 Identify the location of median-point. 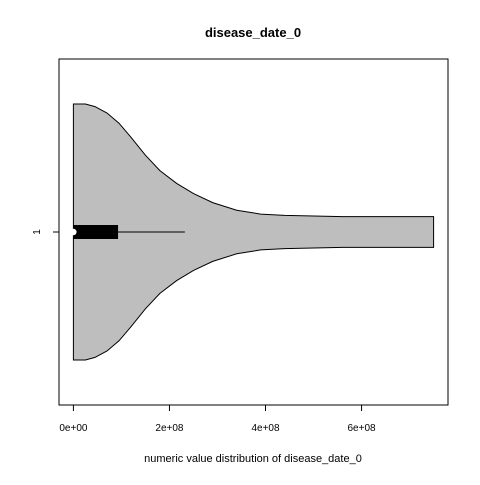
(73, 232).